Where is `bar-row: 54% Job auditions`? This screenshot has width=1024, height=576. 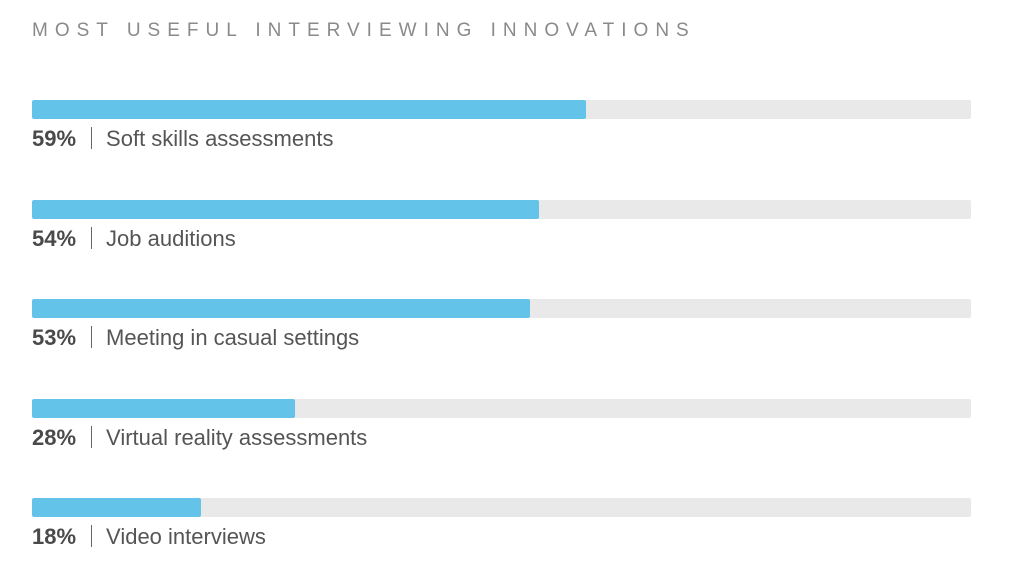 bar-row: 54% Job auditions is located at coordinates (501, 230).